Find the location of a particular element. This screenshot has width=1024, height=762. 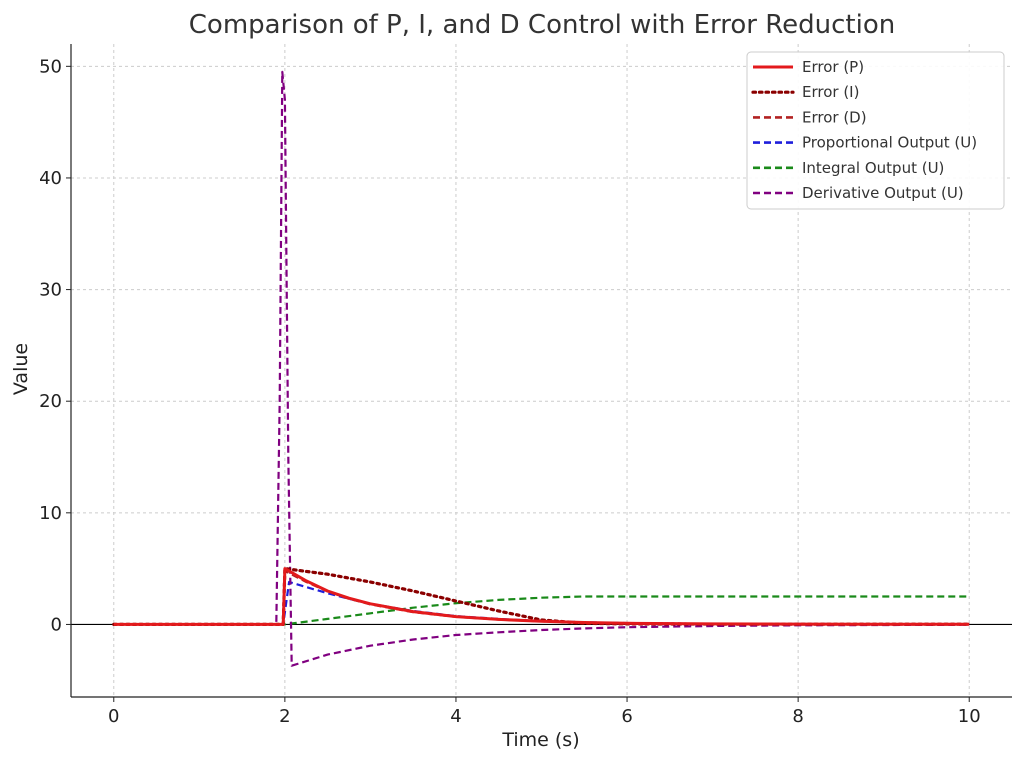

y-axis-label: Value is located at coordinates (21, 369).